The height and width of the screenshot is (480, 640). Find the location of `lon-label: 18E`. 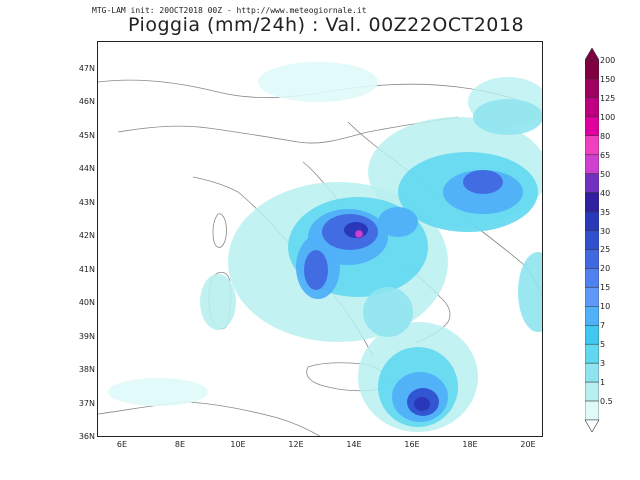

lon-label: 18E is located at coordinates (470, 444).